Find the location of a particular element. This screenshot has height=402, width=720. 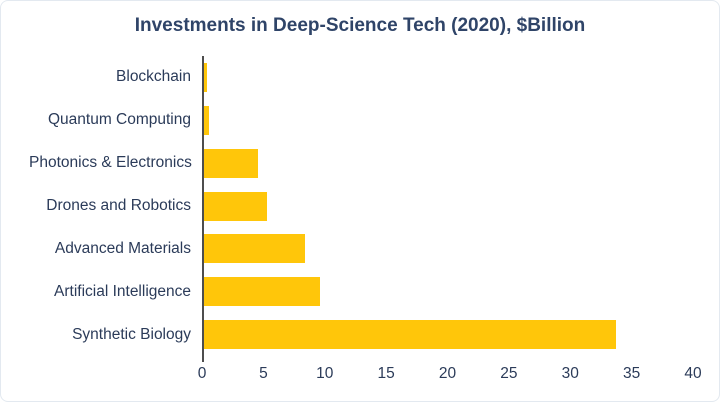

x-axis-tick: 30 is located at coordinates (570, 373).